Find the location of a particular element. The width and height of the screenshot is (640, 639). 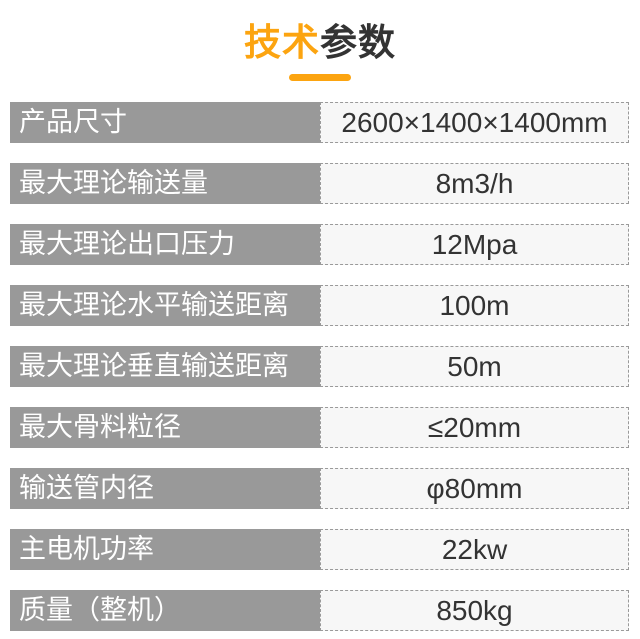

spec-row-motor-power: 主电机功率 22kw is located at coordinates (319, 549).